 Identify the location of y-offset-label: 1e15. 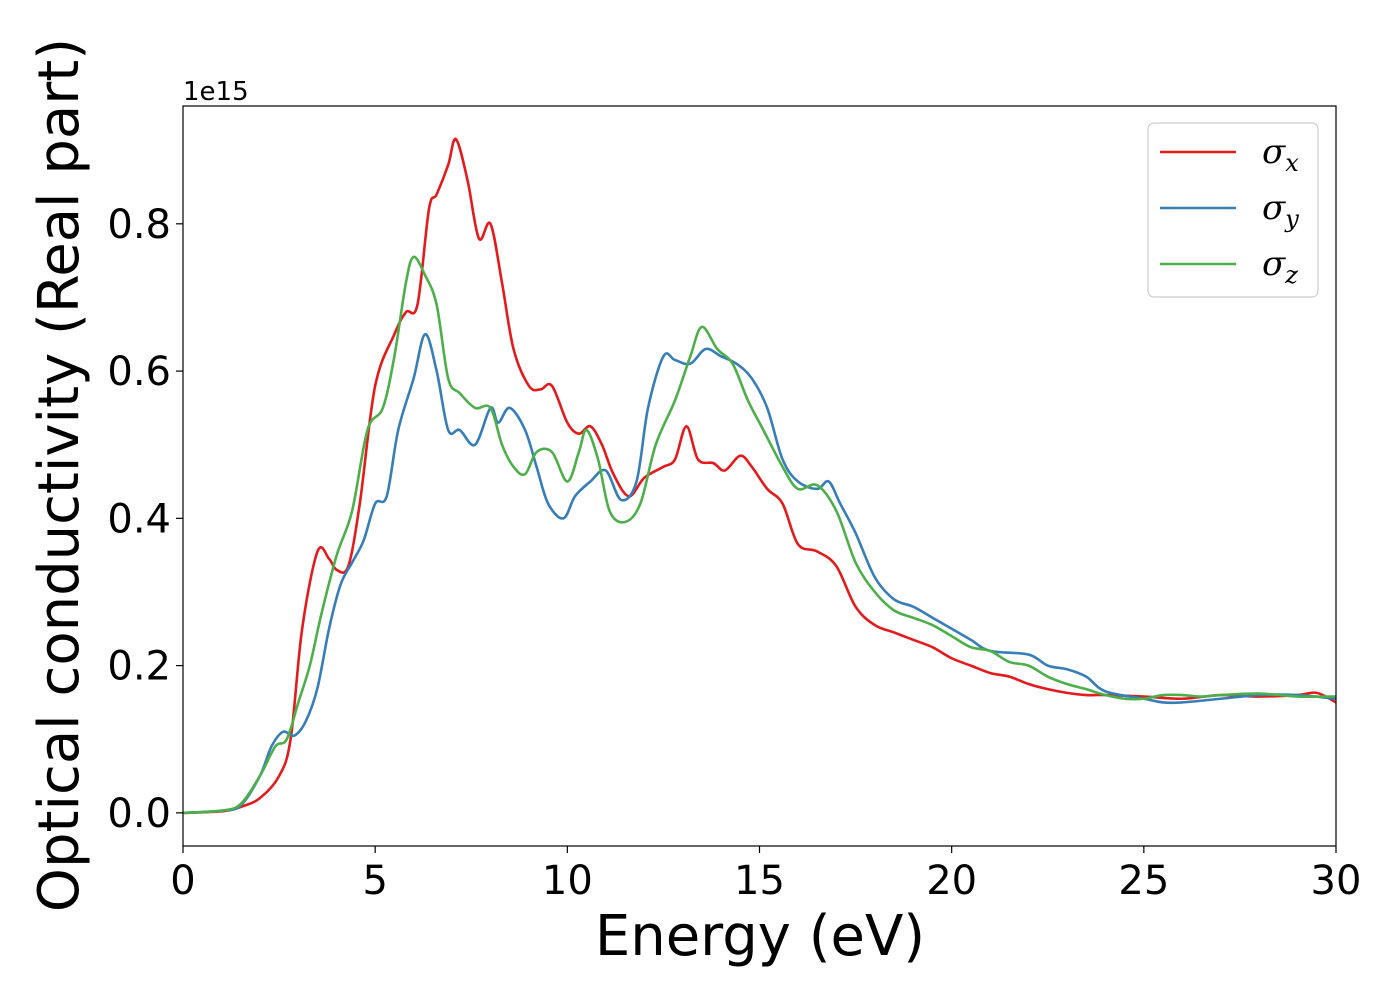
(216, 92).